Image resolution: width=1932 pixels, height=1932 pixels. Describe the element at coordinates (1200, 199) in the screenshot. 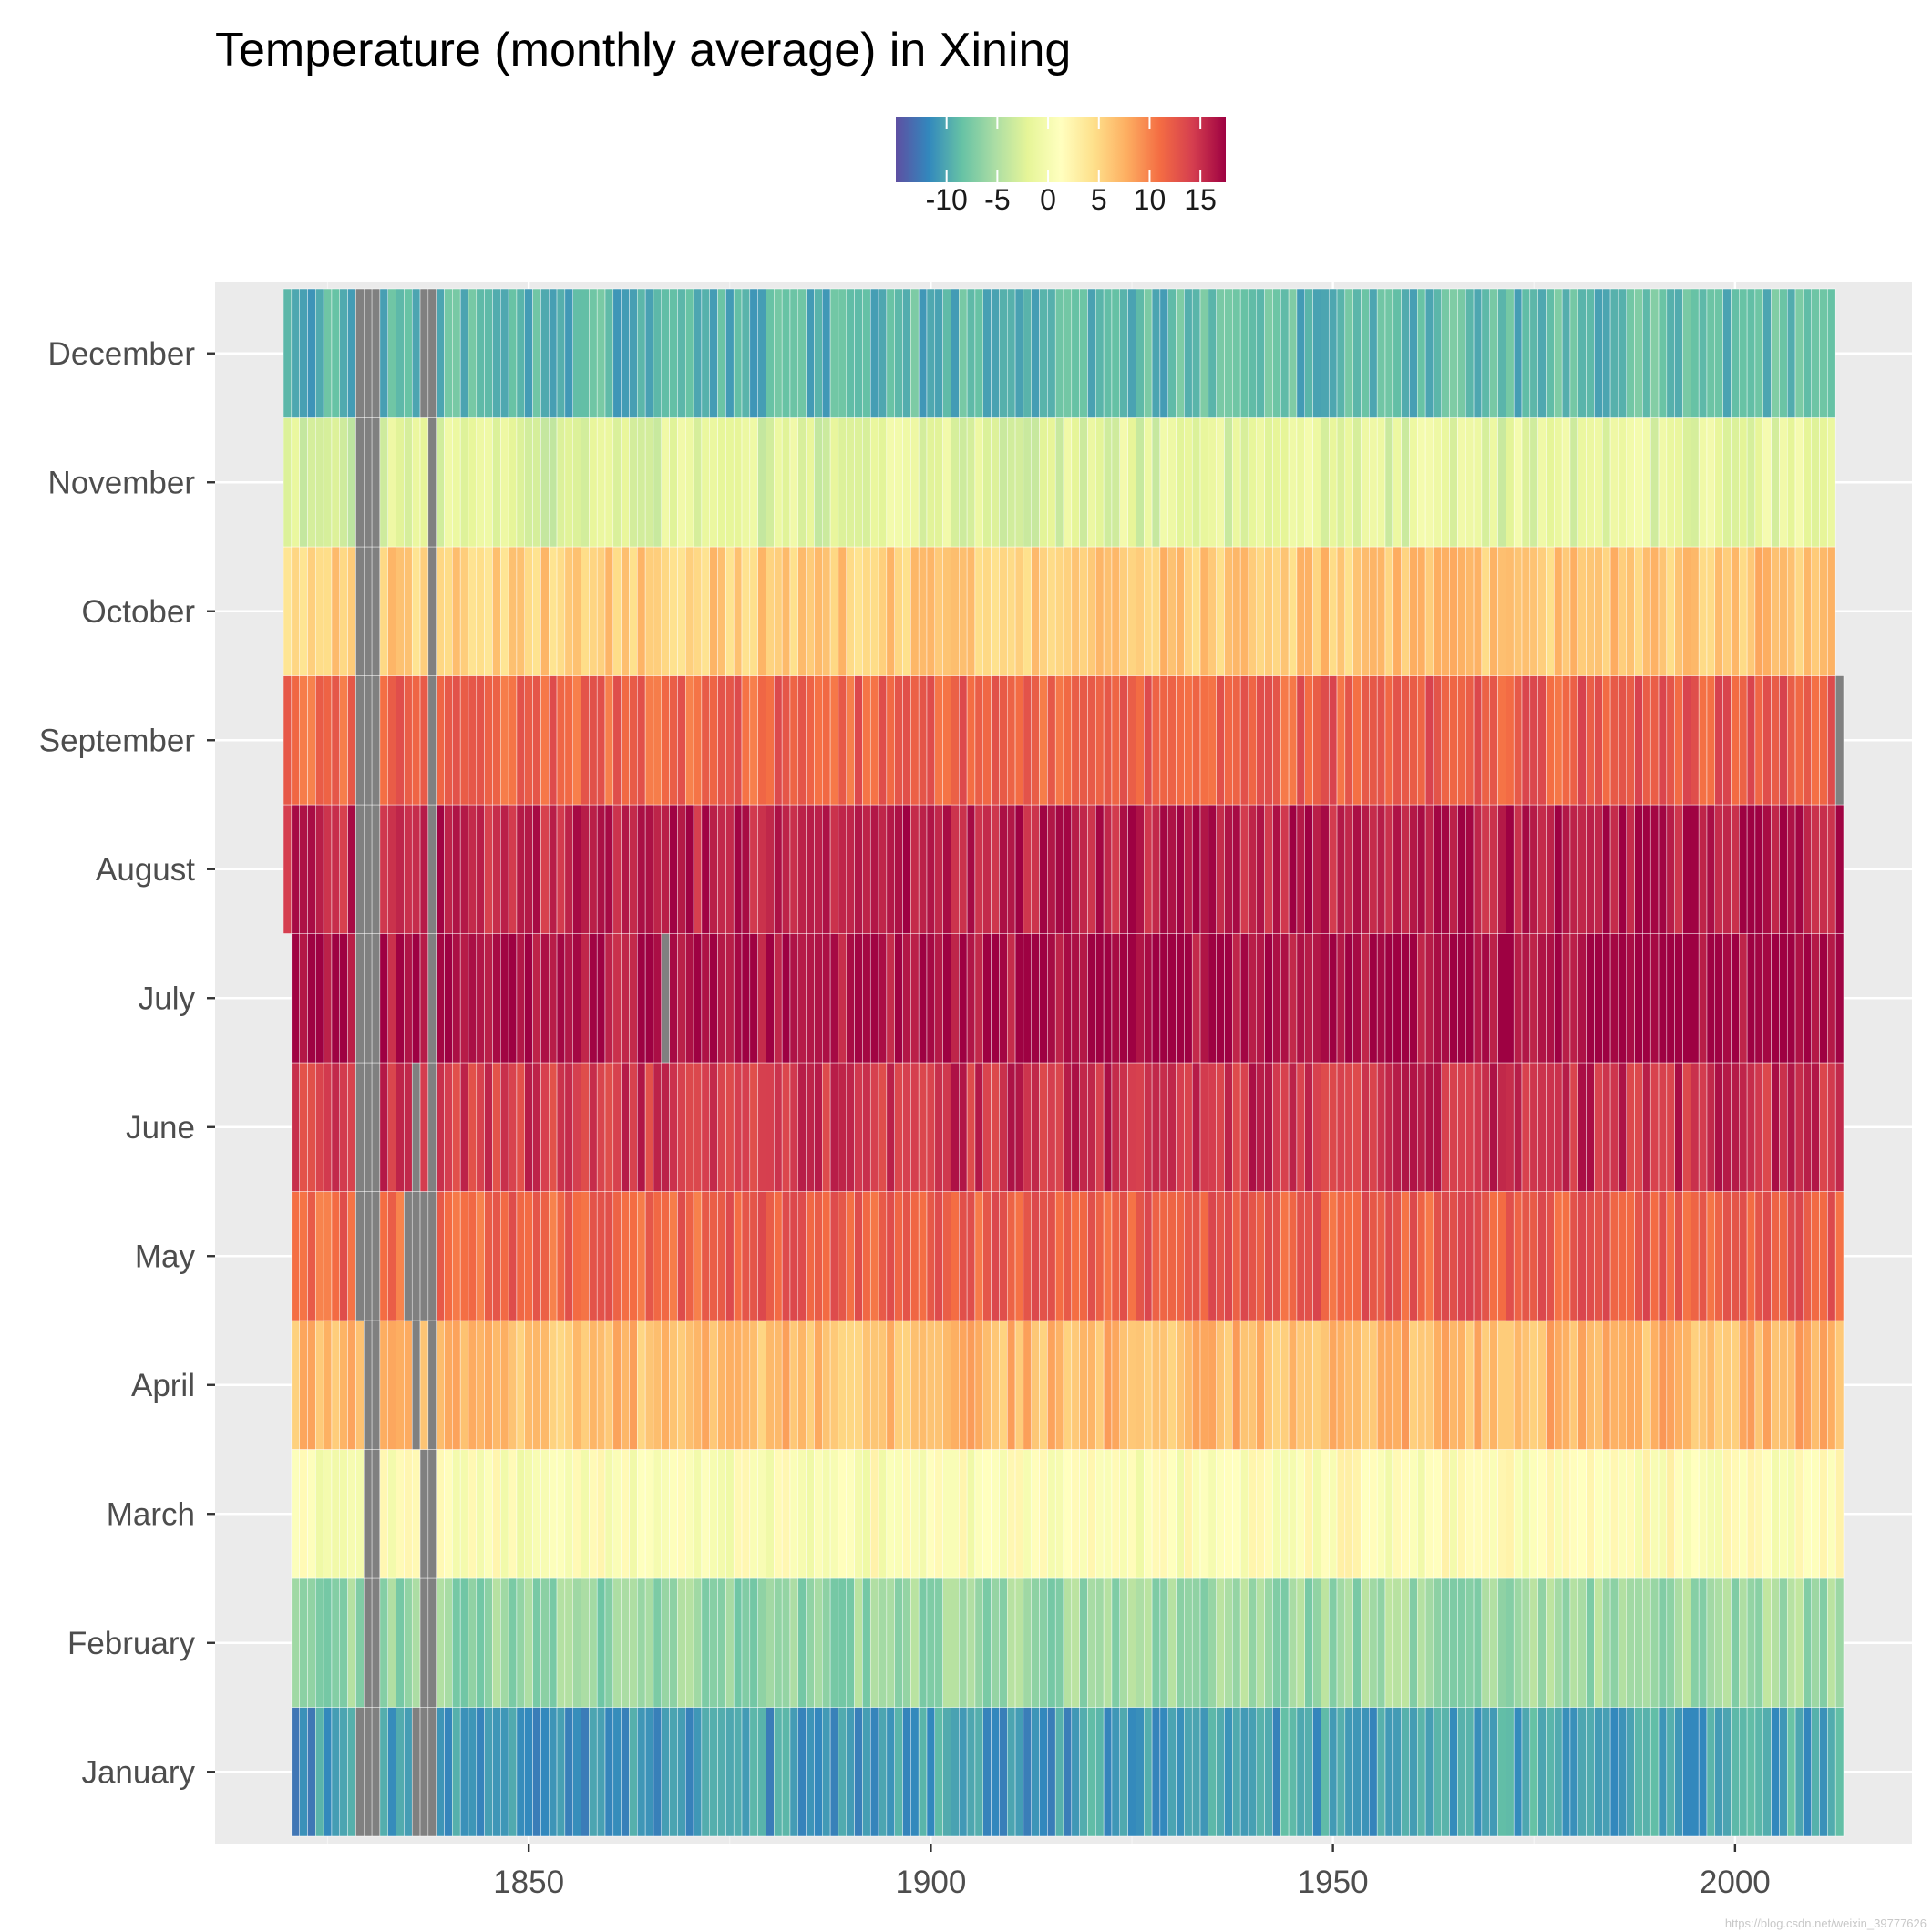

I see `legend-label: 15` at that location.